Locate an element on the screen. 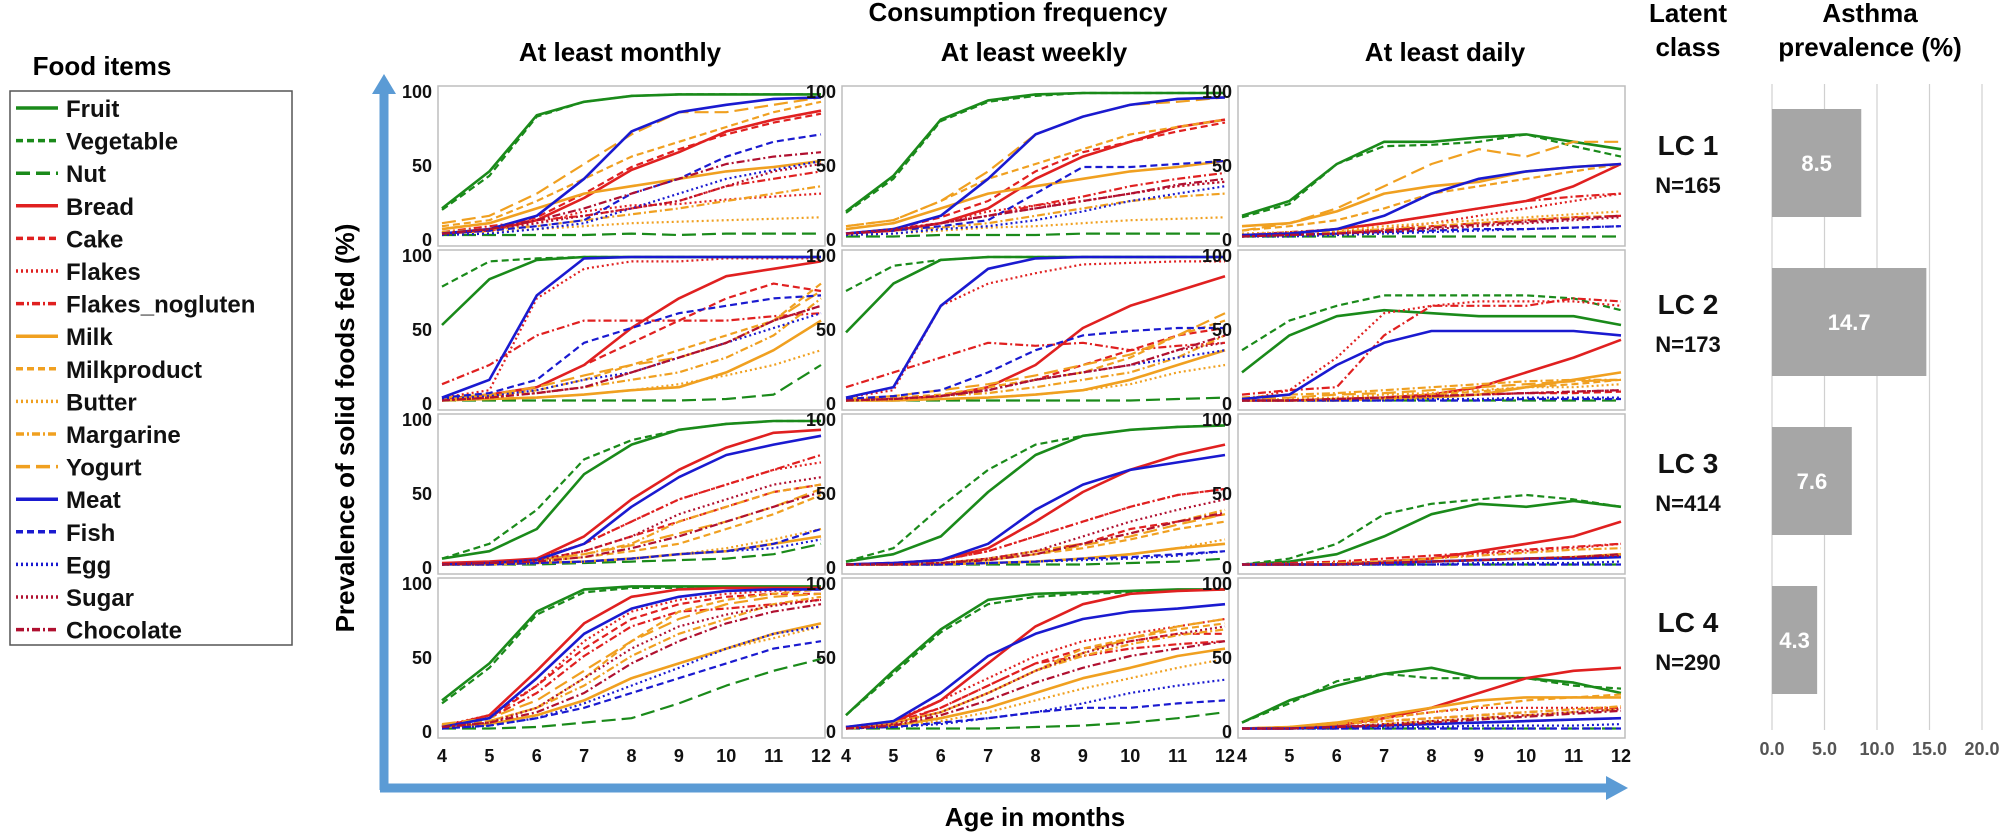 This screenshot has height=840, width=2008. latent-class-title-line2: class is located at coordinates (1687, 47).